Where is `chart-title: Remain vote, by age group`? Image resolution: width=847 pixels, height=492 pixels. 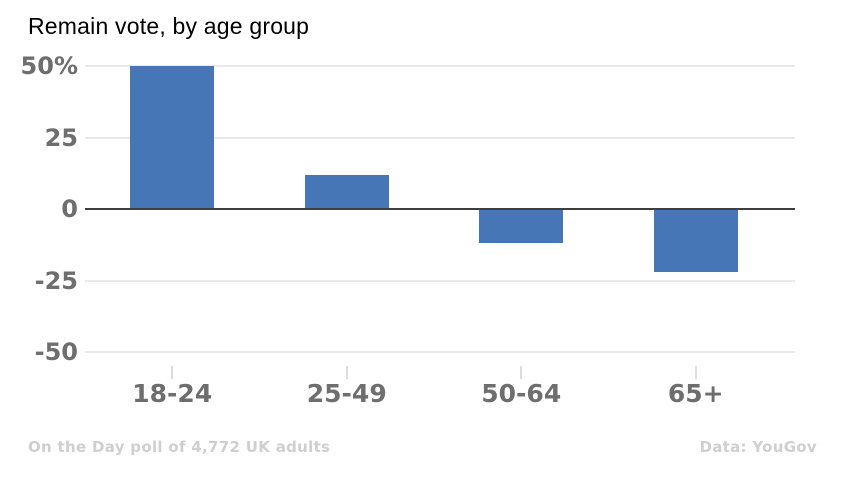
chart-title: Remain vote, by age group is located at coordinates (169, 26).